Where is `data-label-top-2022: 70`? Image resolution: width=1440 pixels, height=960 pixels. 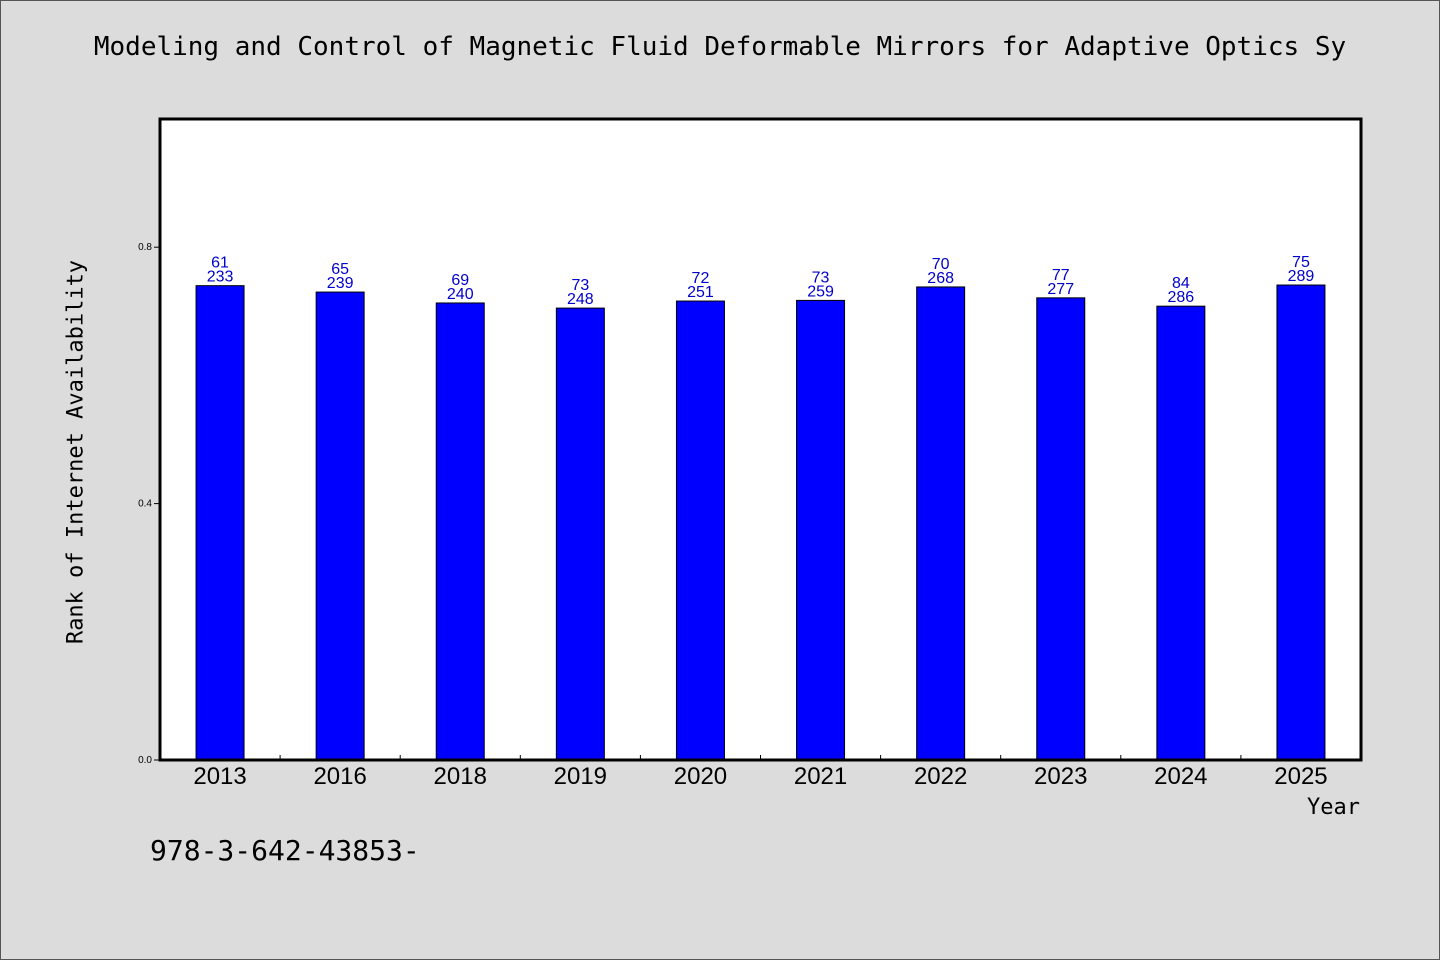 data-label-top-2022: 70 is located at coordinates (941, 264).